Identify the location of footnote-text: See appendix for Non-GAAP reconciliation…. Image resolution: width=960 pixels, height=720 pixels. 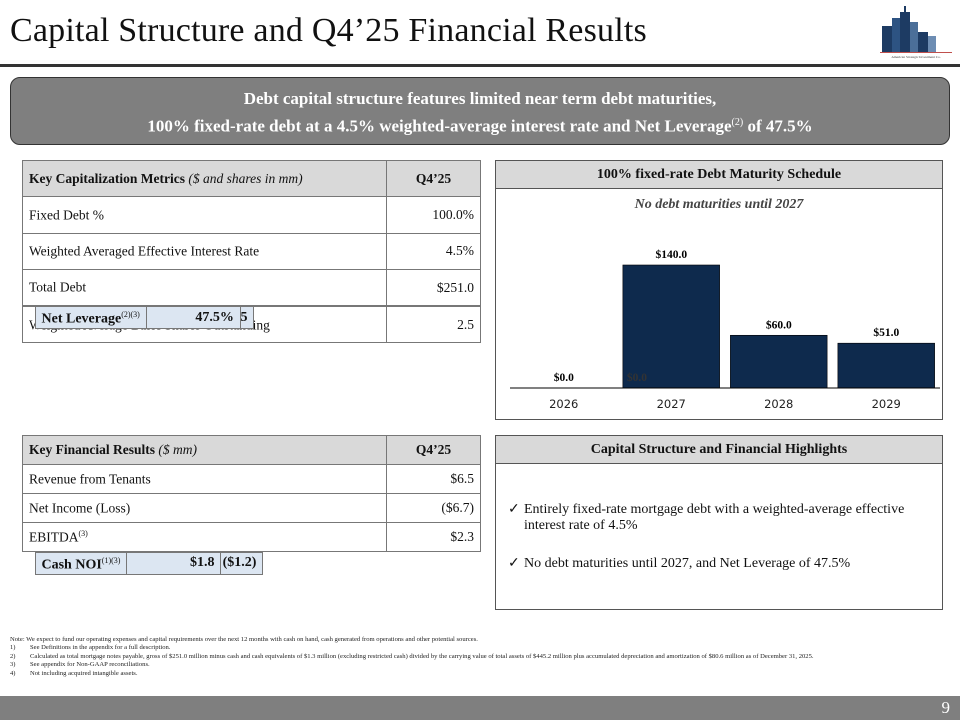
(90, 665).